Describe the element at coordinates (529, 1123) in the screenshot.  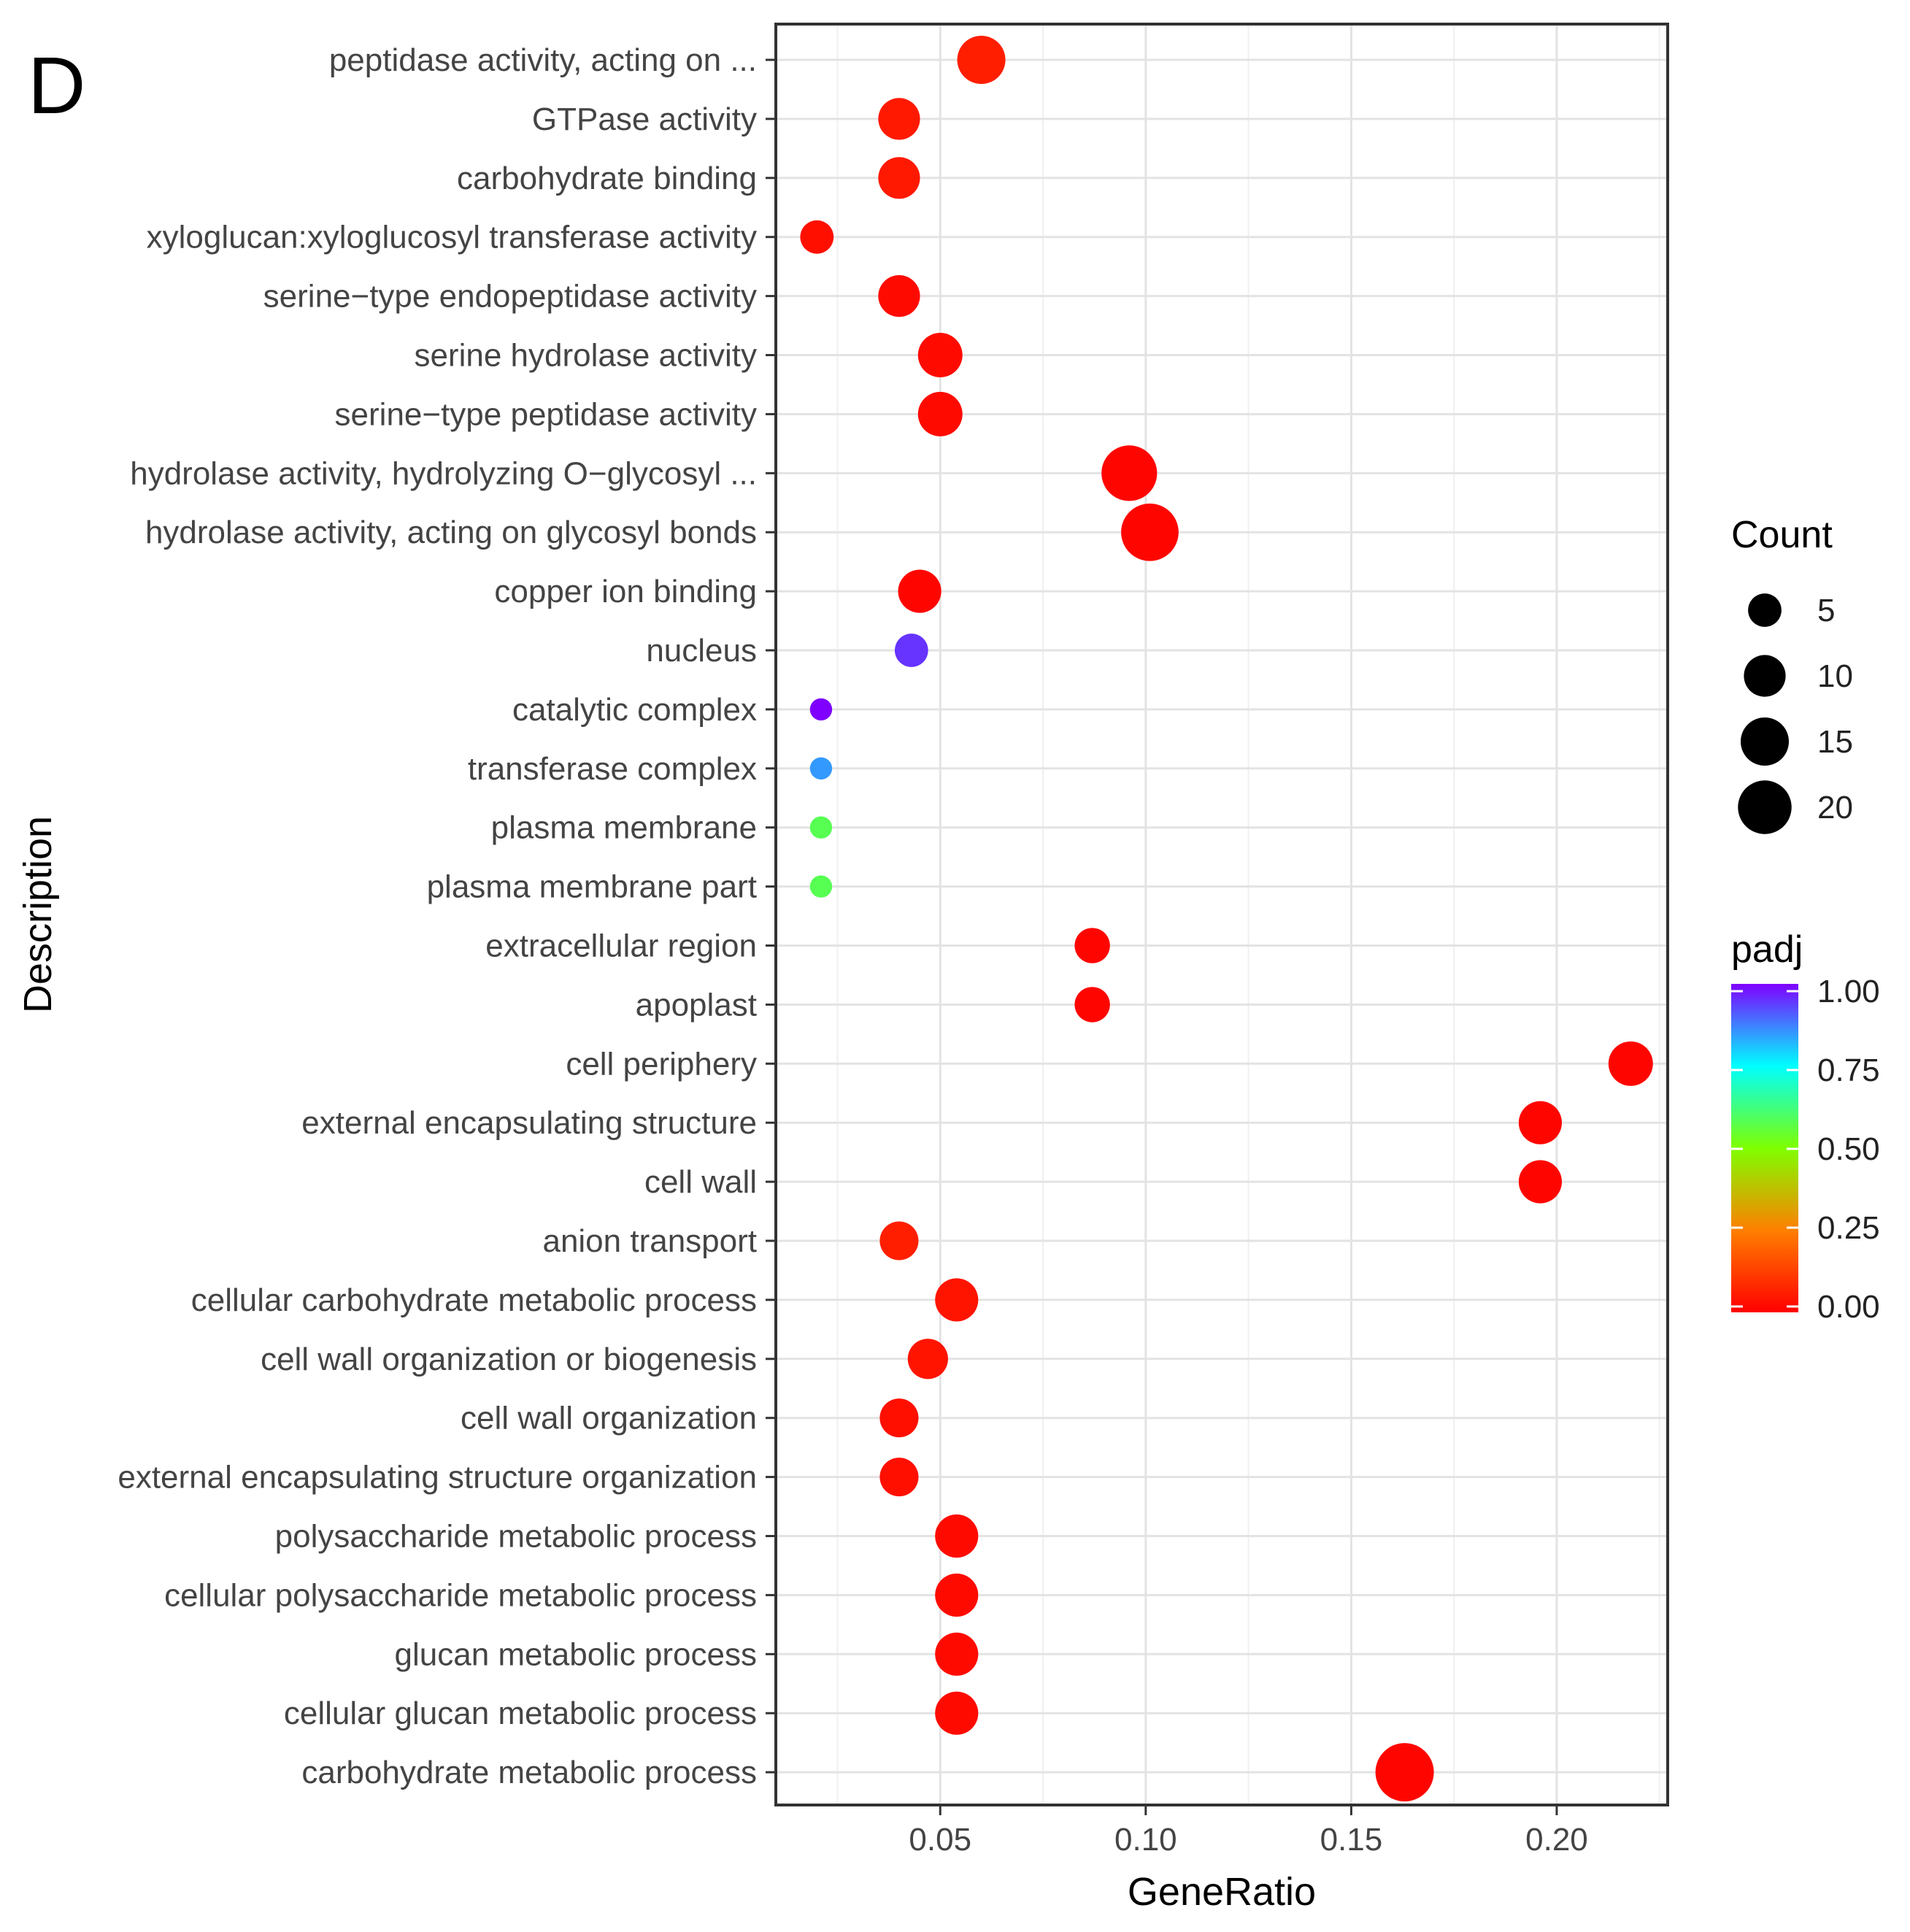
I see `y-tick-label: external encapsulating structure` at that location.